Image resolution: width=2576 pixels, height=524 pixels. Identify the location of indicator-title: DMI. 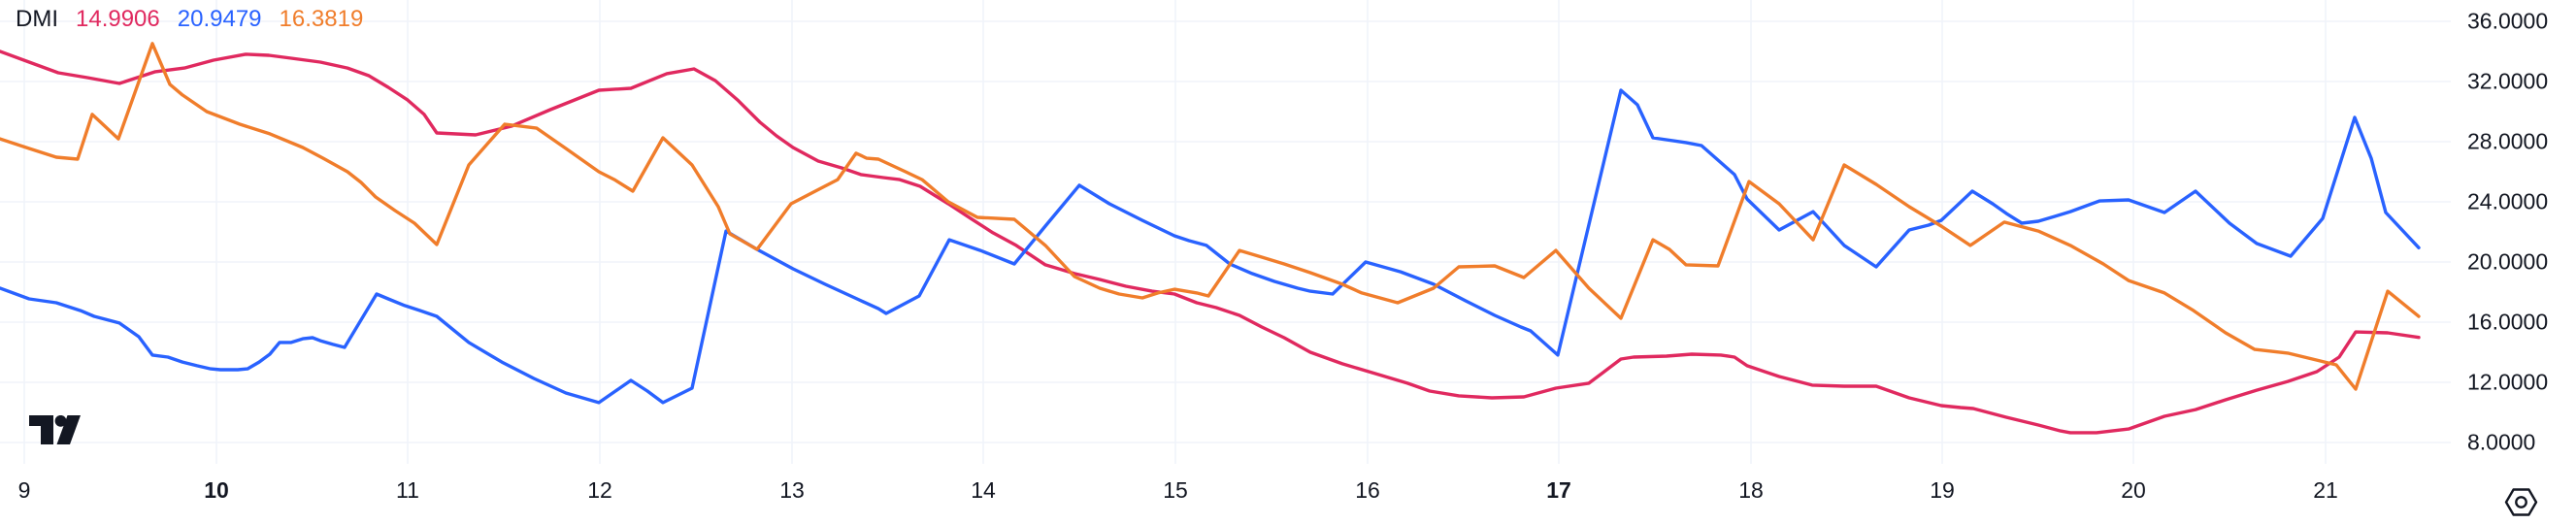
(37, 19).